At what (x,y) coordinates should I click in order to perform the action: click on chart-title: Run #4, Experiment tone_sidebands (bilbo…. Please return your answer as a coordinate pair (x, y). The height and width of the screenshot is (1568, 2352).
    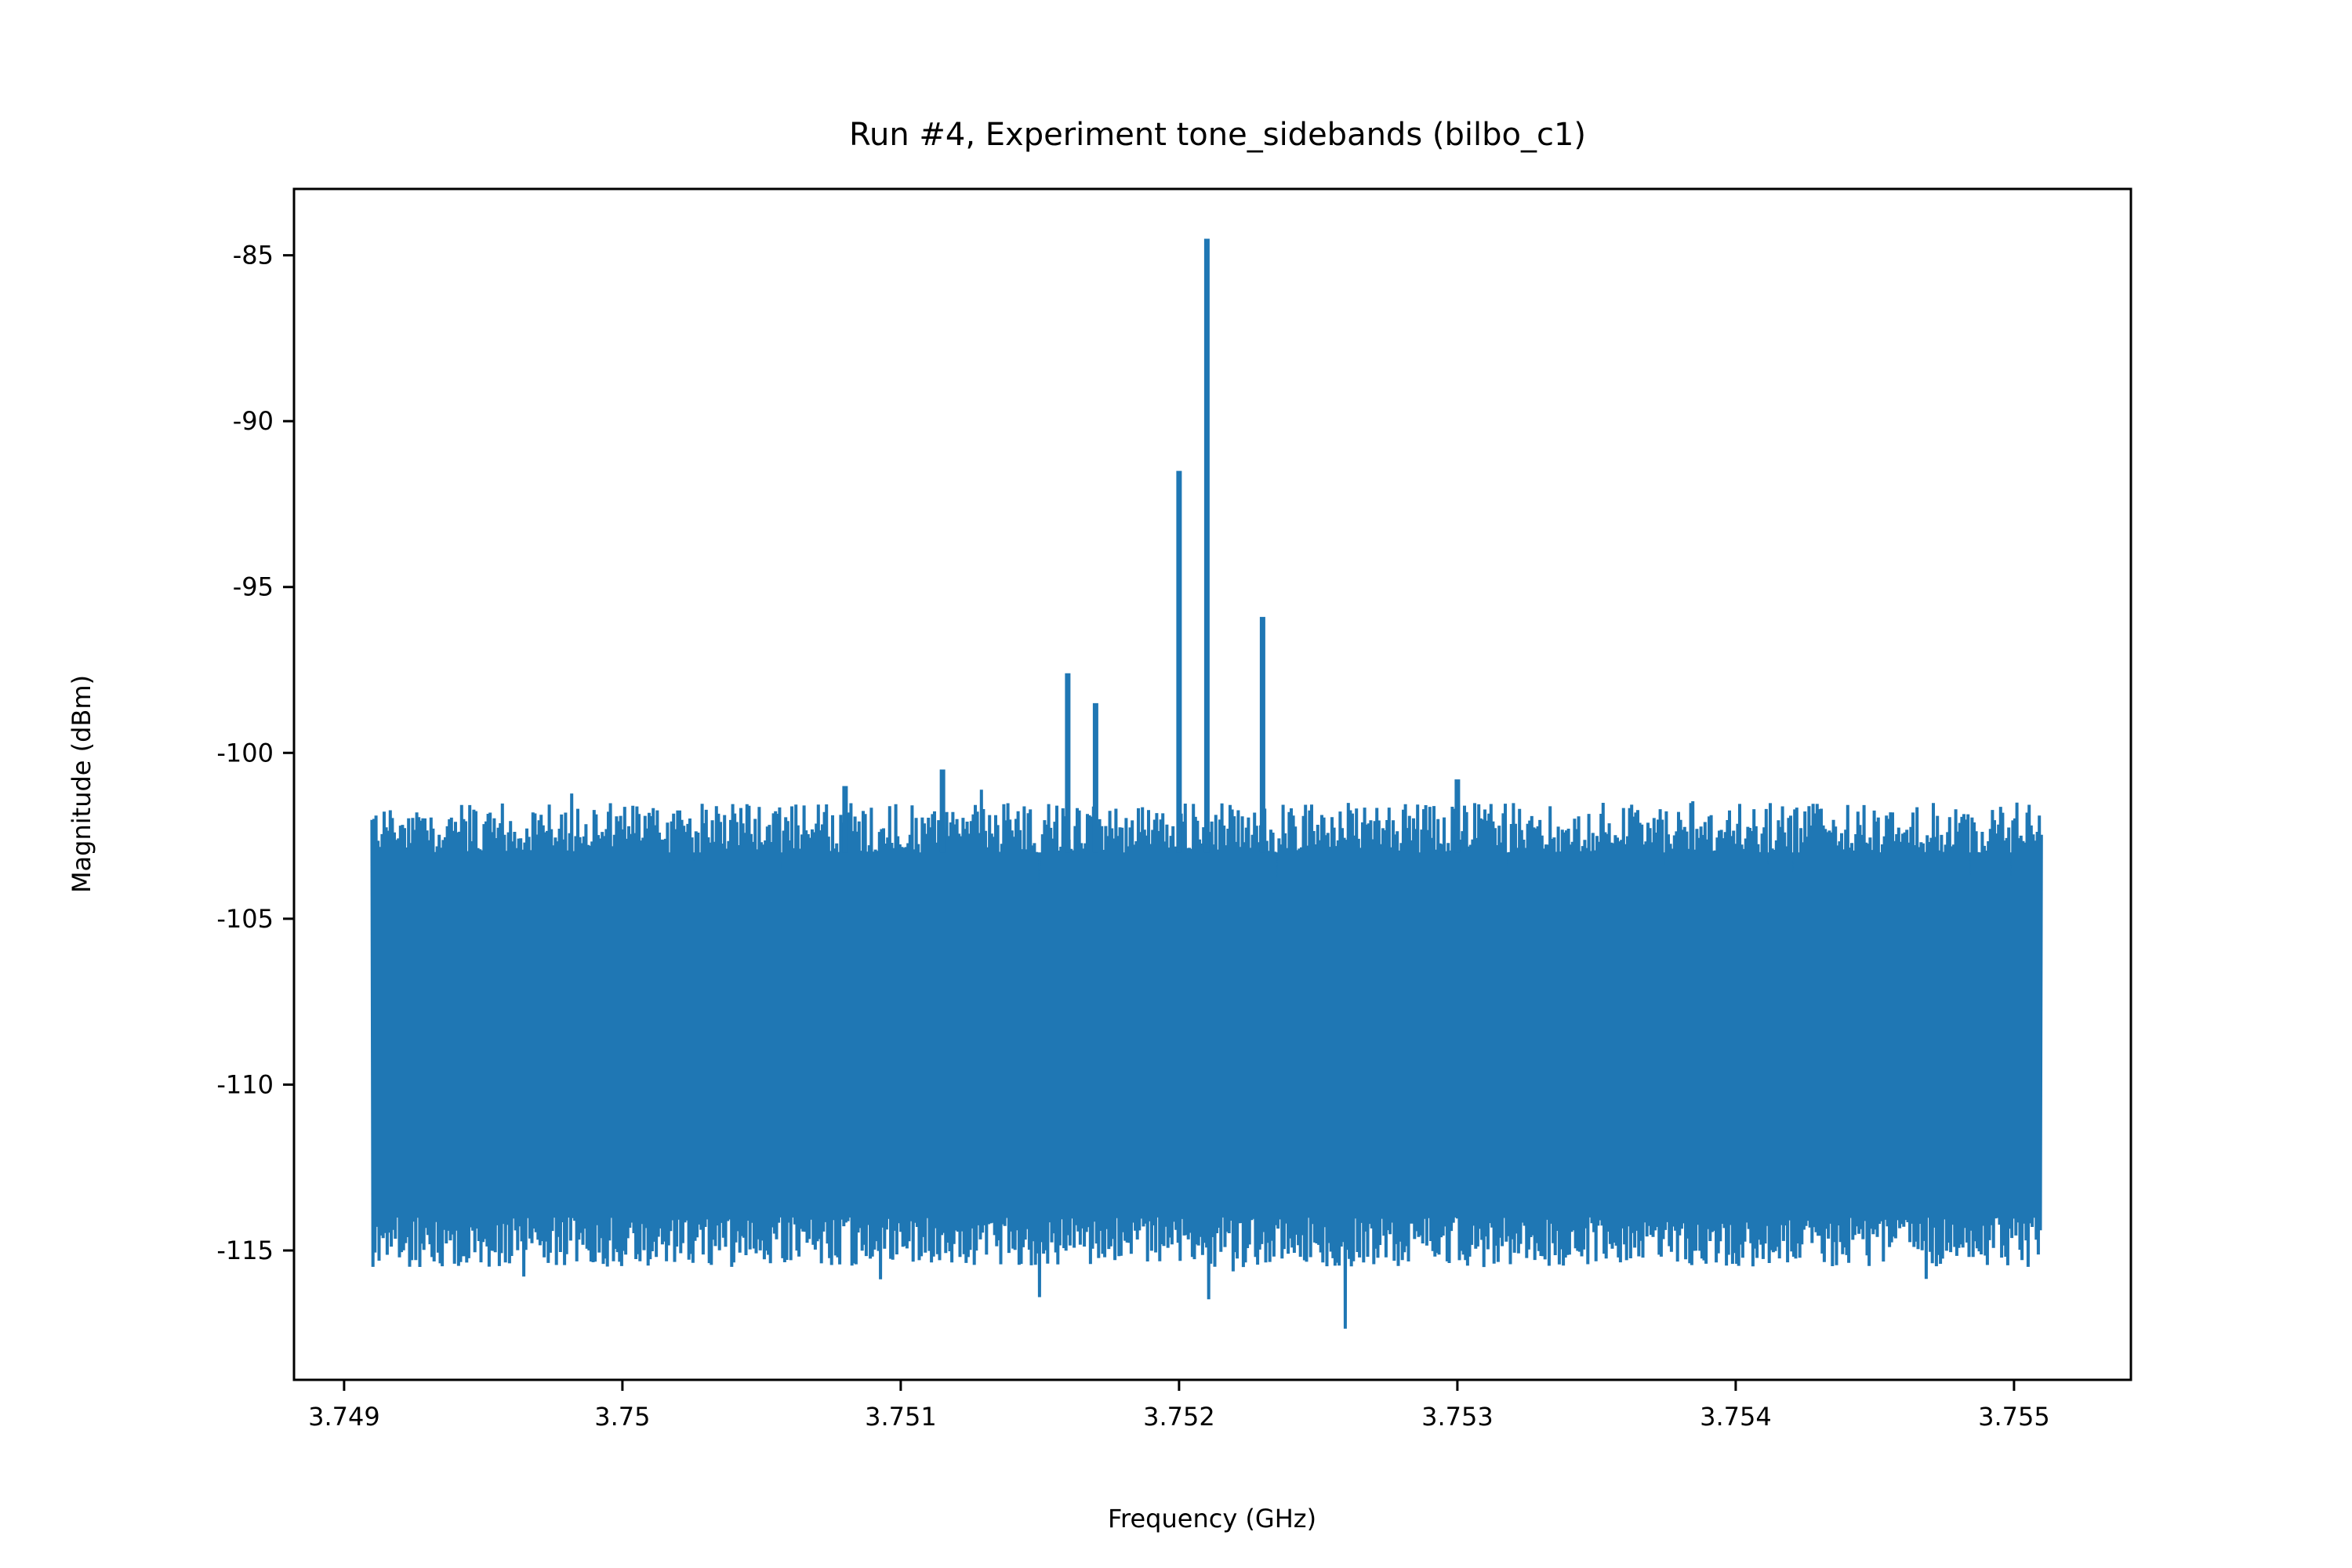
    Looking at the image, I should click on (1217, 135).